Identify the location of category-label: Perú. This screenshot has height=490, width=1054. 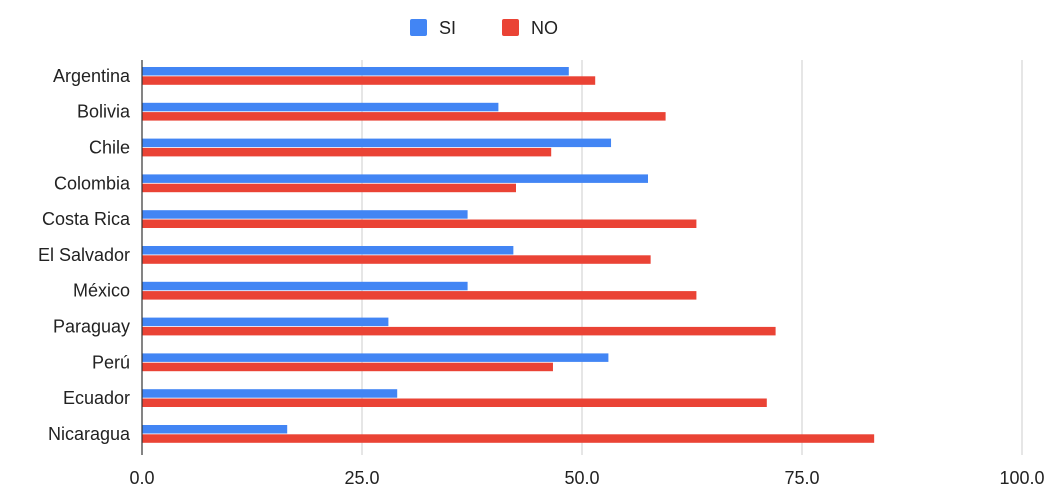
(111, 362).